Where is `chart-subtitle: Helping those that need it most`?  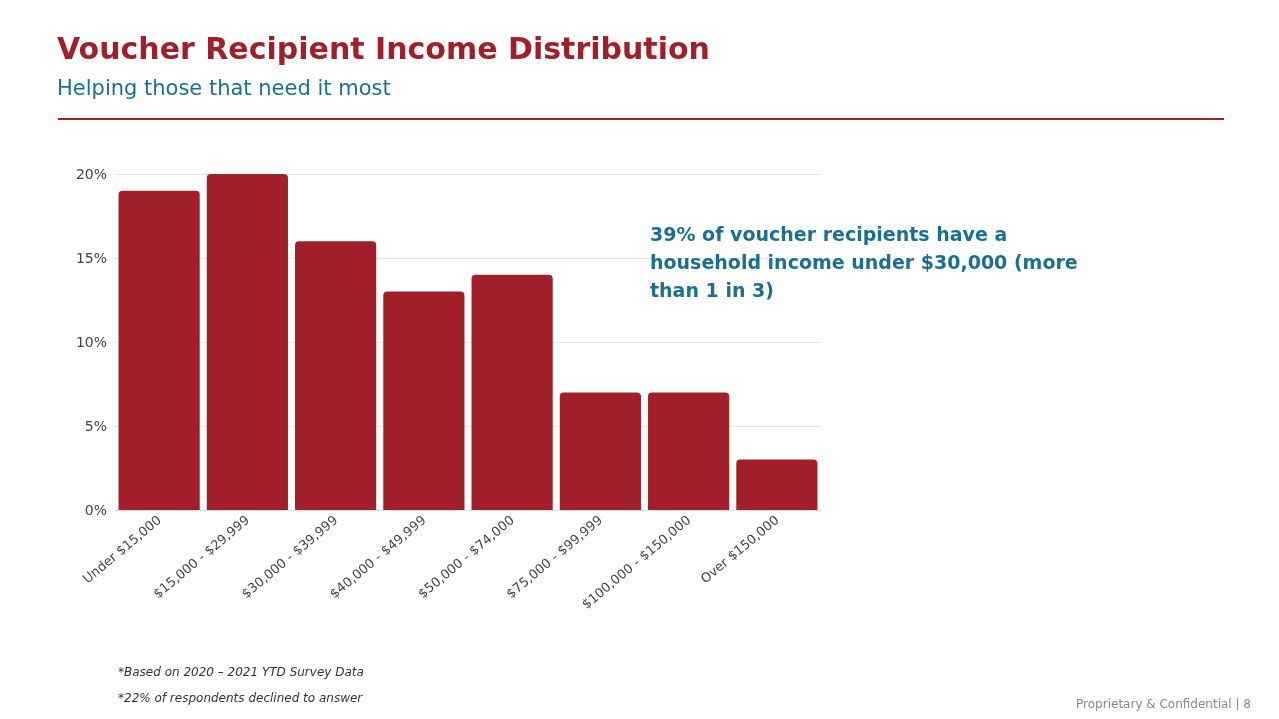
chart-subtitle: Helping those that need it most is located at coordinates (224, 87).